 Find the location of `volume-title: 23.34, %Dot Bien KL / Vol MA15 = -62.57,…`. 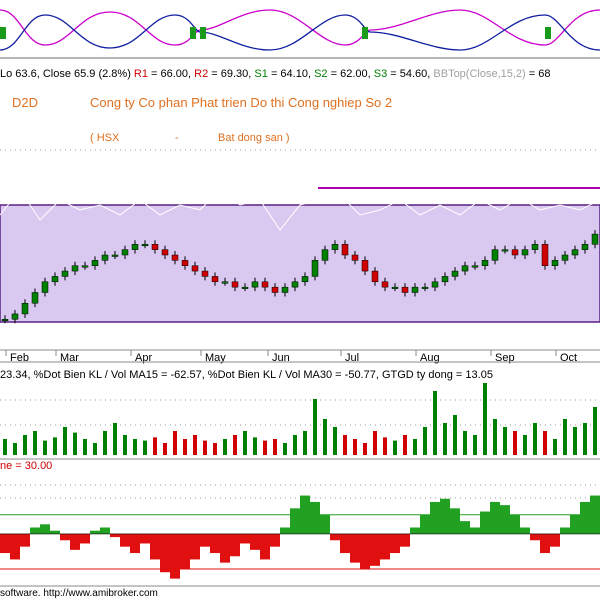

volume-title: 23.34, %Dot Bien KL / Vol MA15 = -62.57,… is located at coordinates (246, 375).